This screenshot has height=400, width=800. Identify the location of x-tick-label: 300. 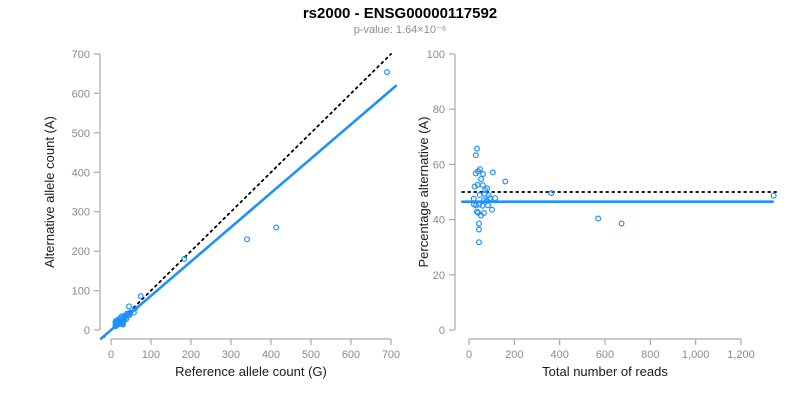
(231, 355).